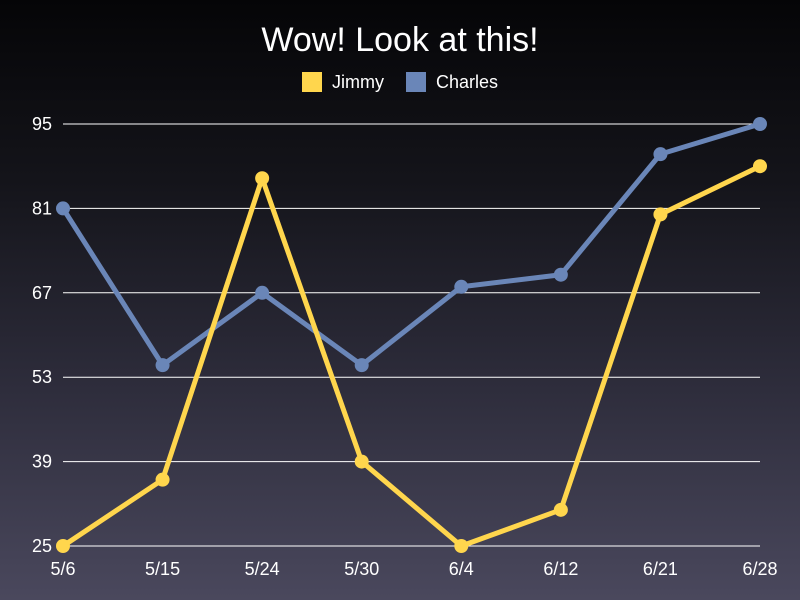 This screenshot has height=600, width=800. Describe the element at coordinates (415, 82) in the screenshot. I see `legend-swatch-charles` at that location.